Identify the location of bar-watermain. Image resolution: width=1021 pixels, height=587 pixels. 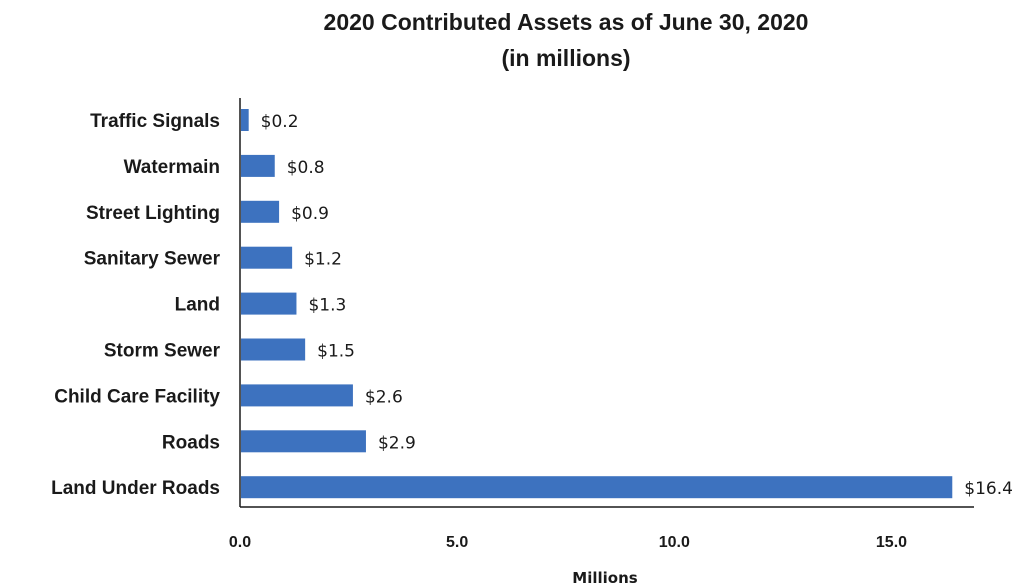
(258, 165).